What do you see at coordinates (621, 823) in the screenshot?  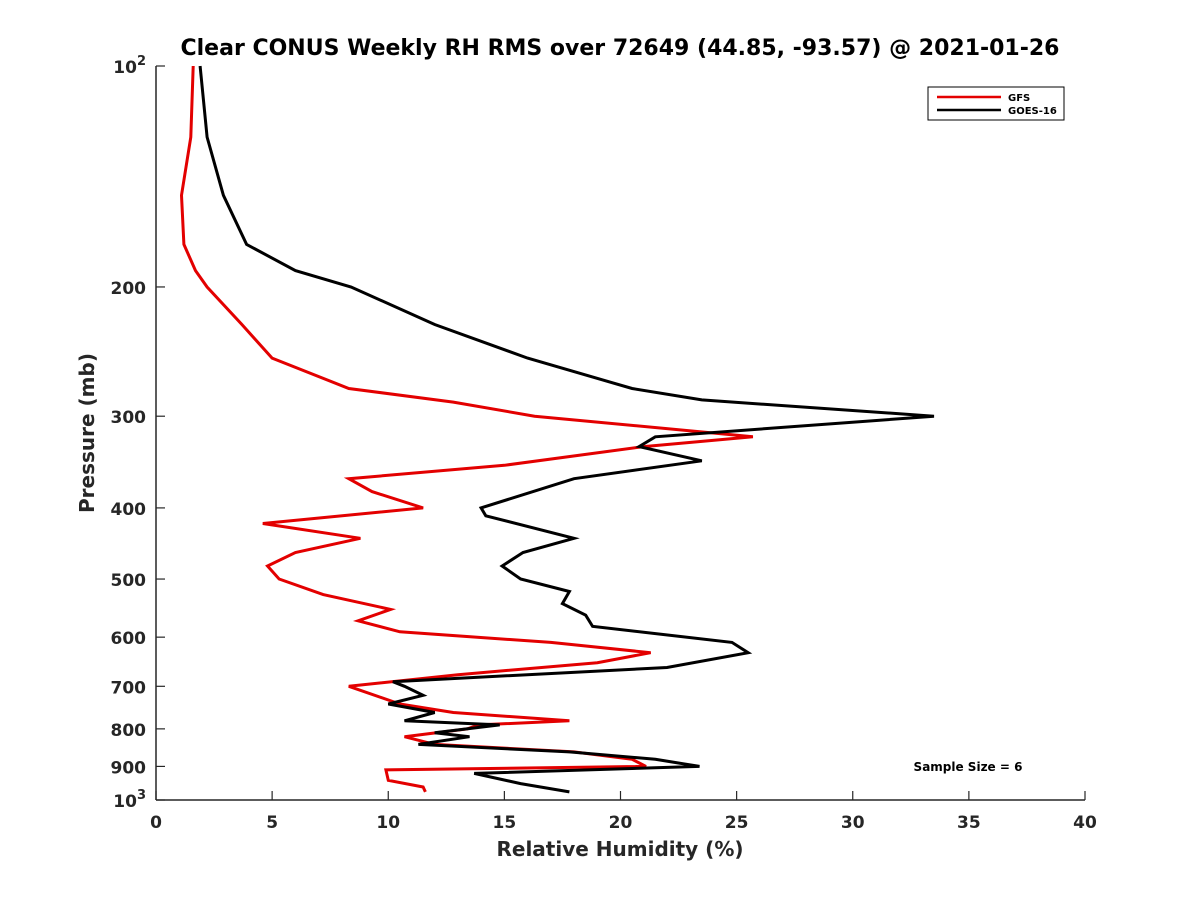 I see `x-tick-label: 20` at bounding box center [621, 823].